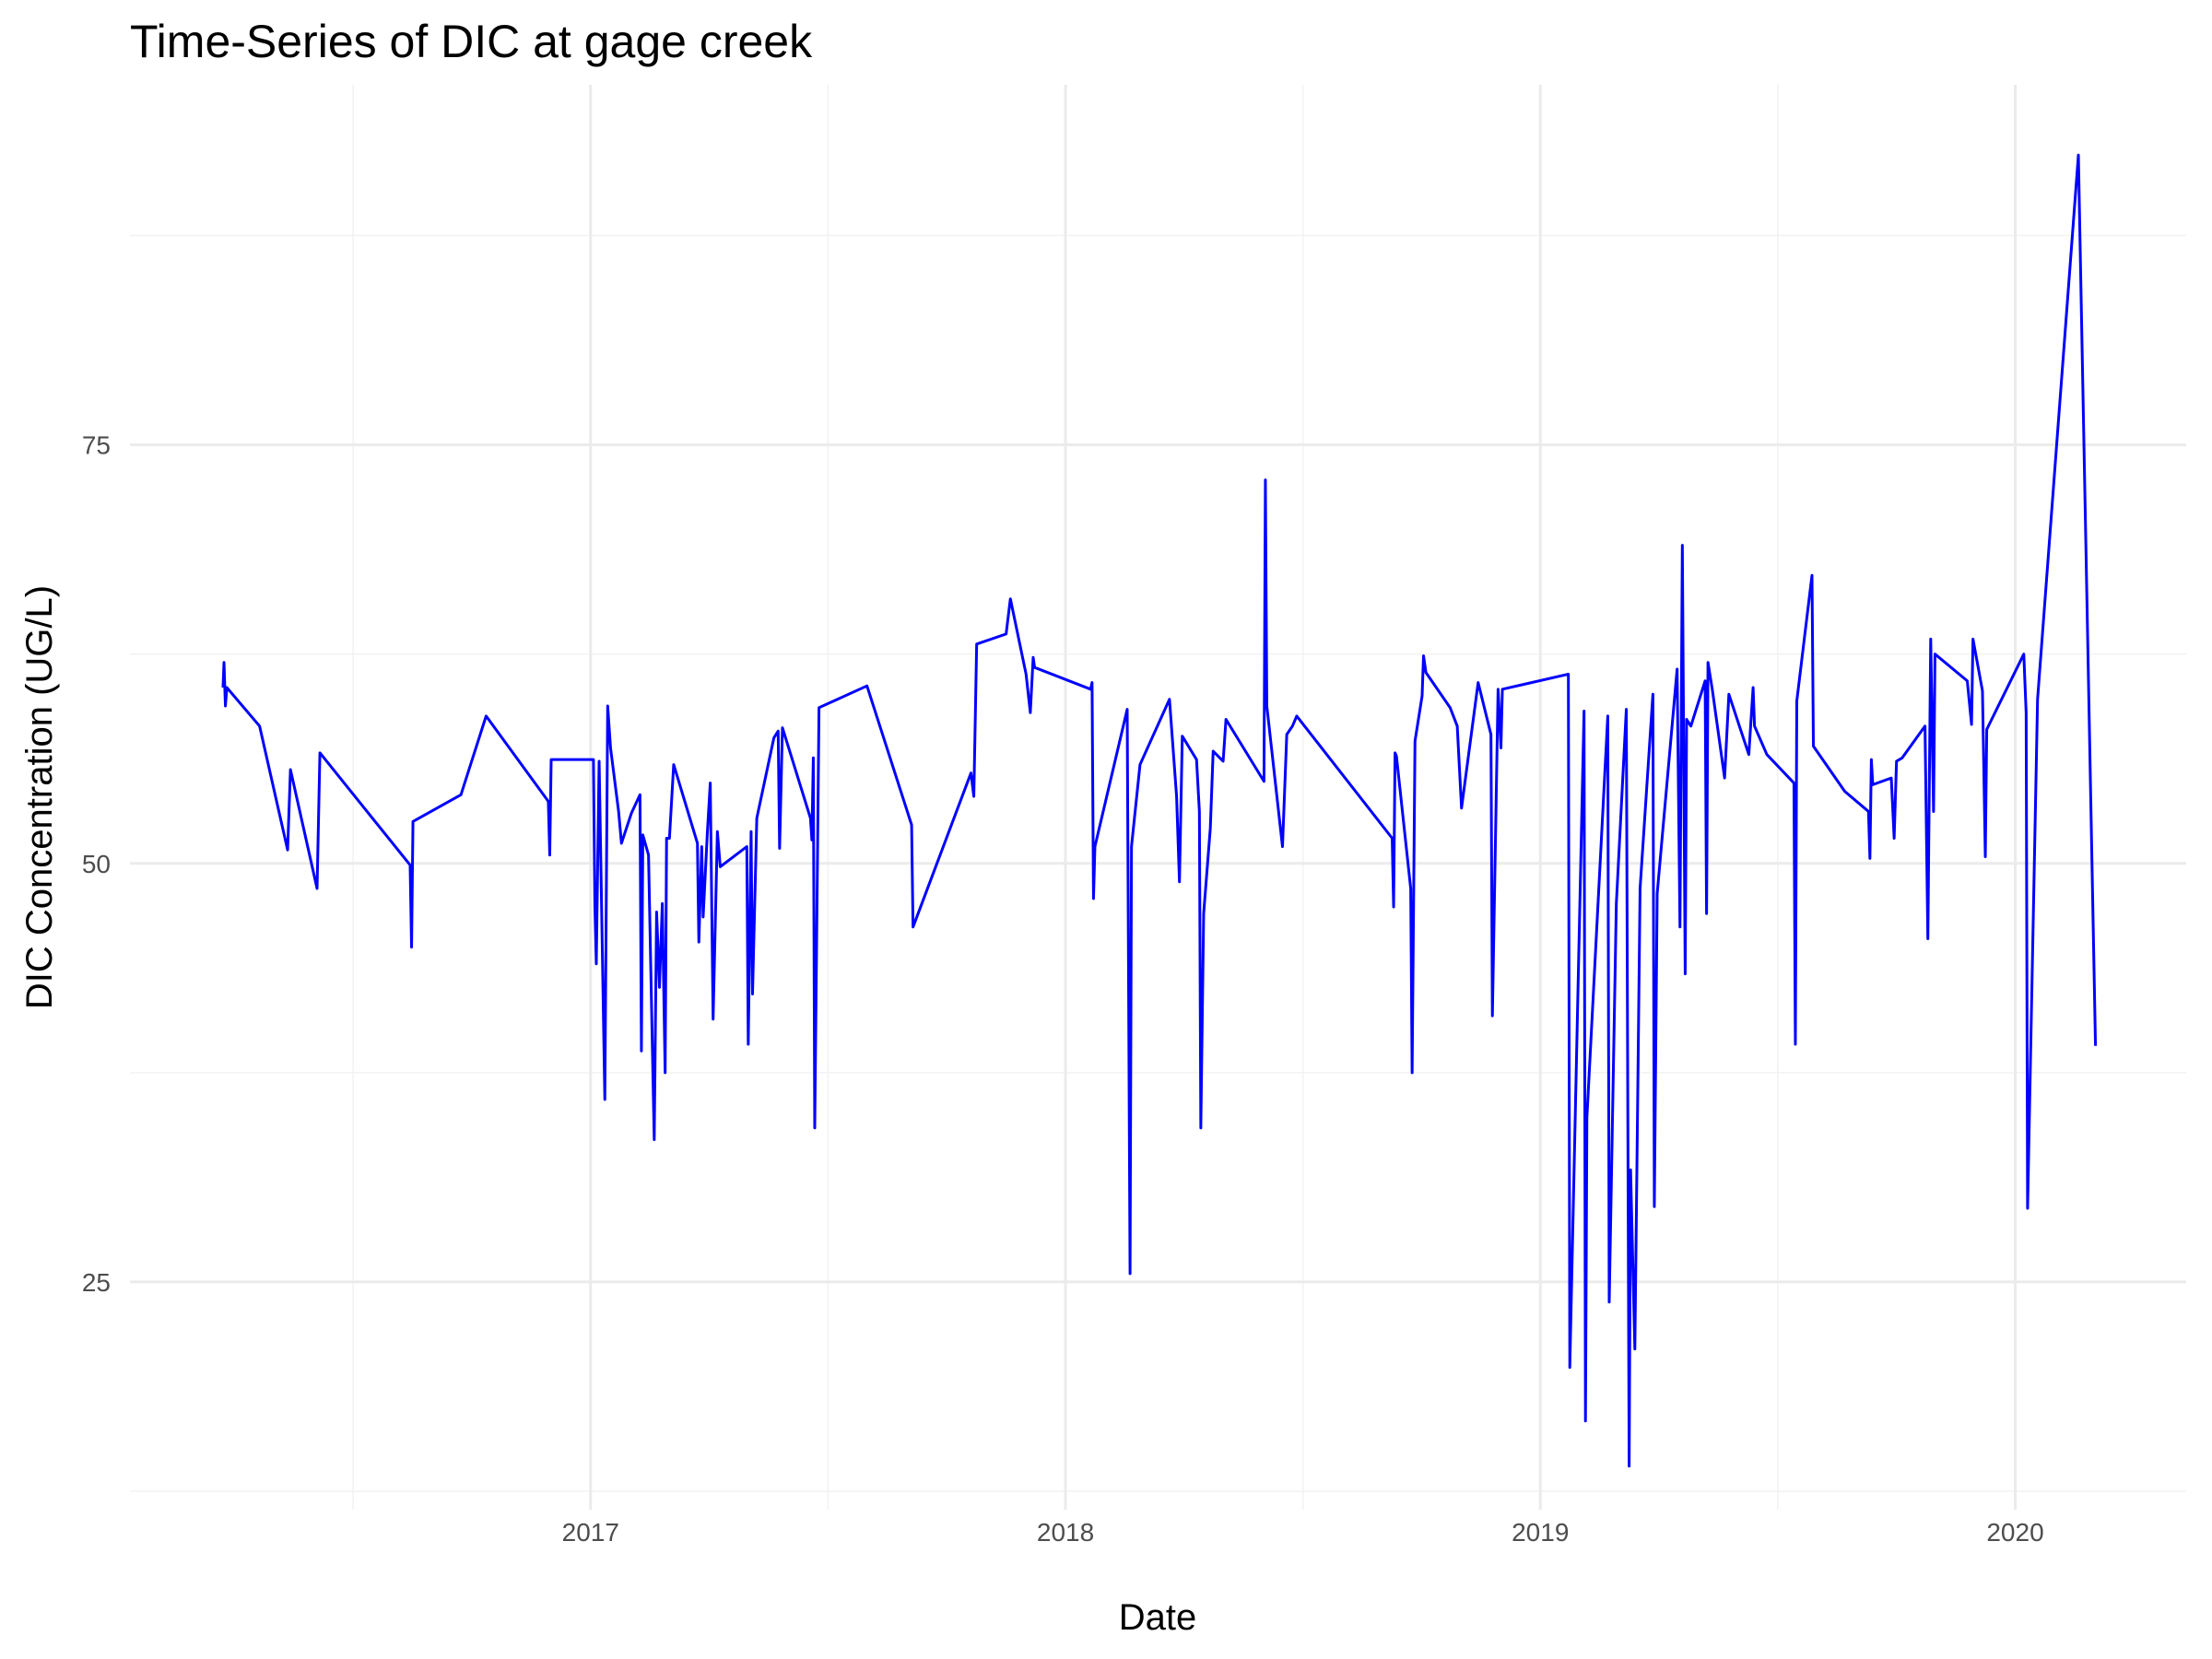  What do you see at coordinates (471, 41) in the screenshot?
I see `chart-title: Time-Series of DIC at gage creek` at bounding box center [471, 41].